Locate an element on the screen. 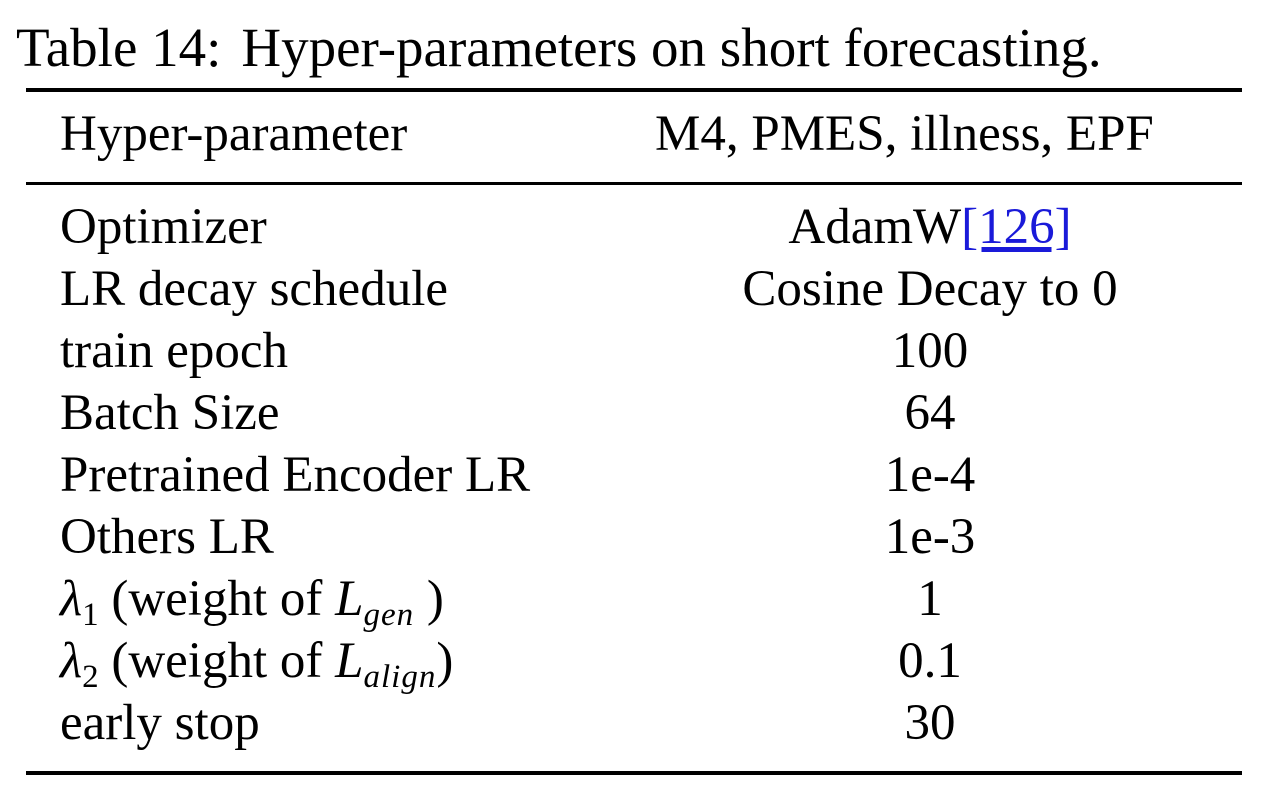 The width and height of the screenshot is (1270, 798). header-hyper-parameter: Hyper-parameter is located at coordinates (234, 134).